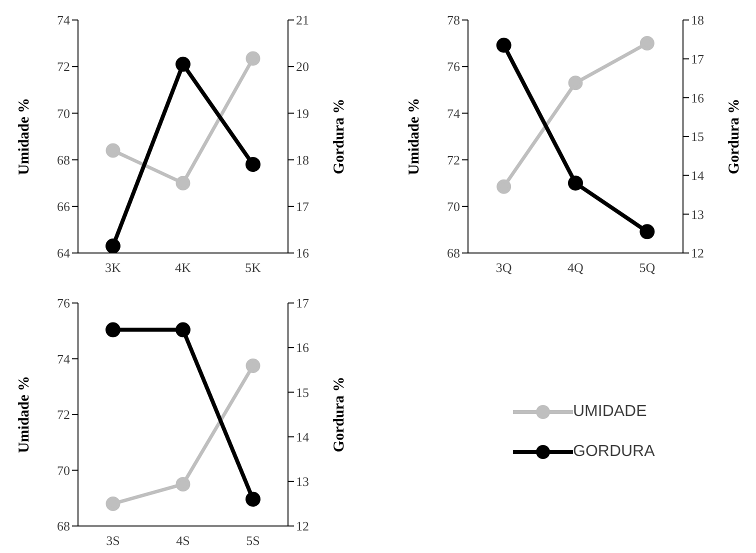 The height and width of the screenshot is (553, 756). Describe the element at coordinates (453, 20) in the screenshot. I see `y-tick-label: 78` at that location.